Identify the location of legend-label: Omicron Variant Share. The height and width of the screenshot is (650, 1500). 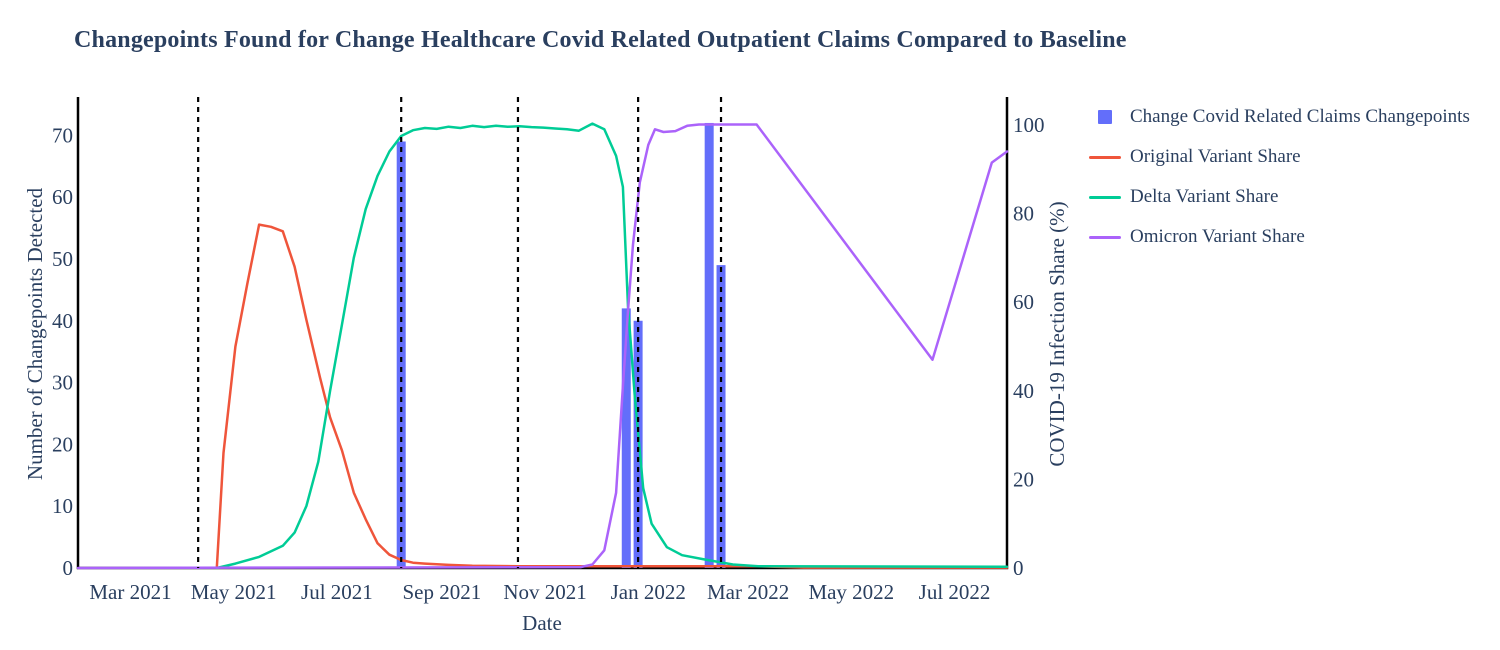
(1217, 236).